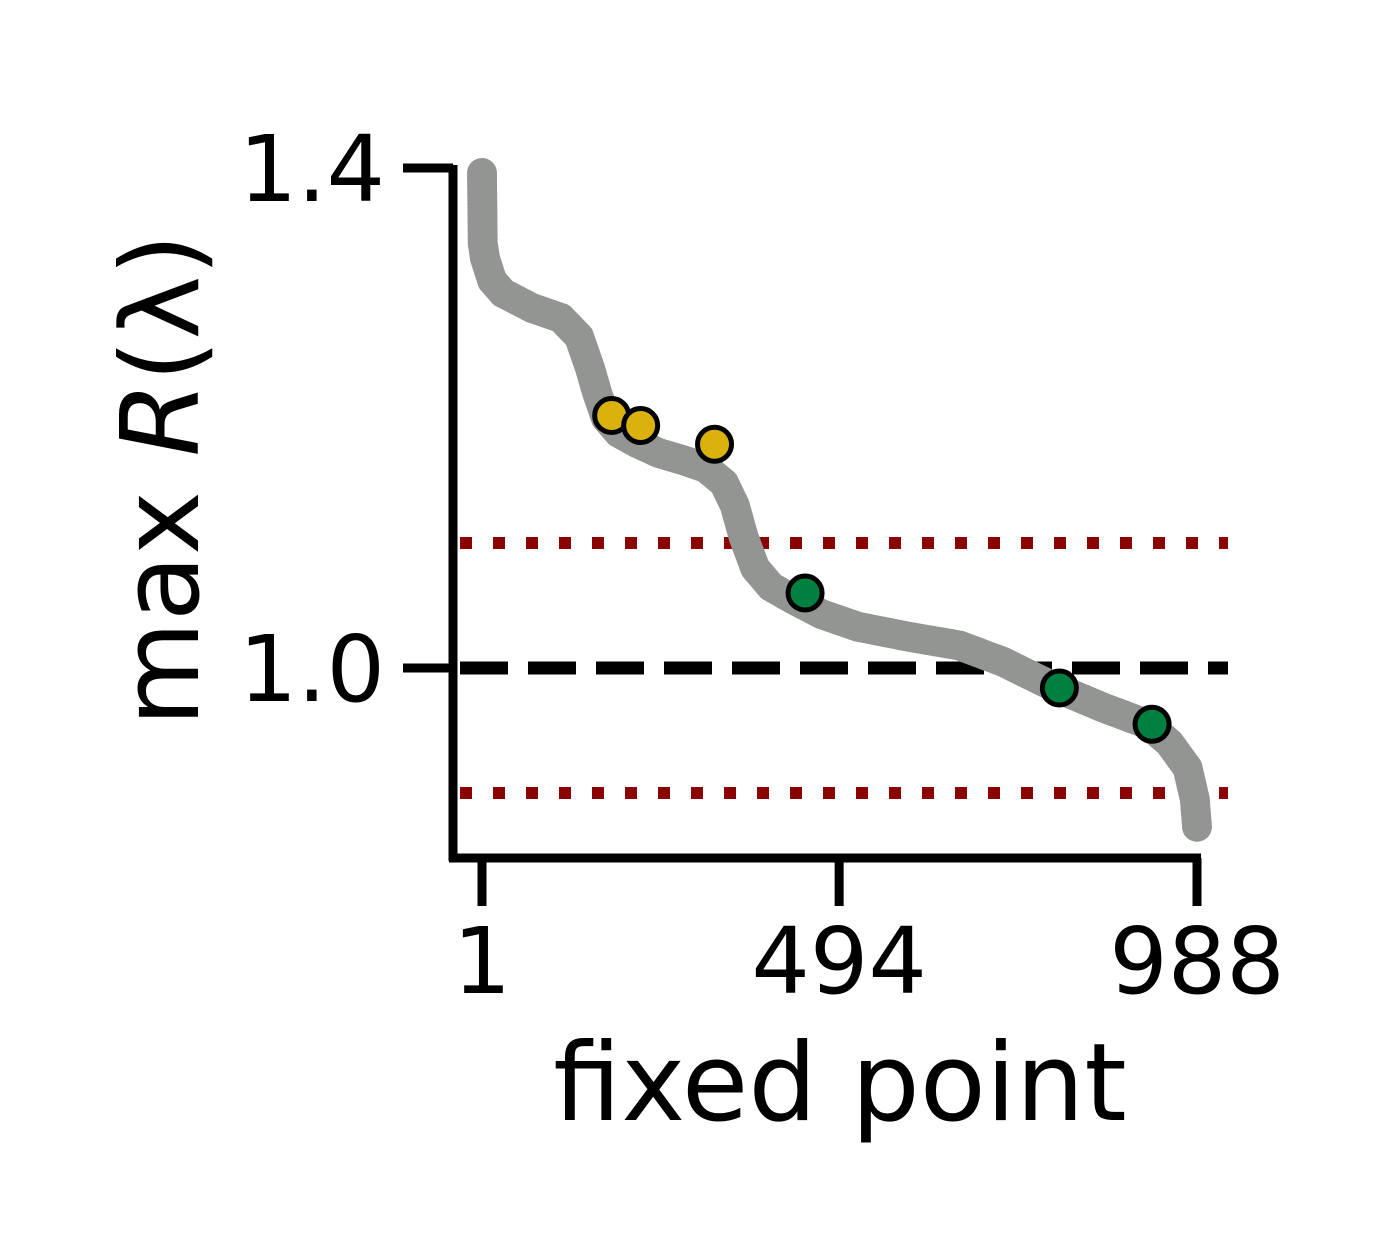 The height and width of the screenshot is (1250, 1390). Describe the element at coordinates (482, 961) in the screenshot. I see `x-tick-label: 1` at that location.